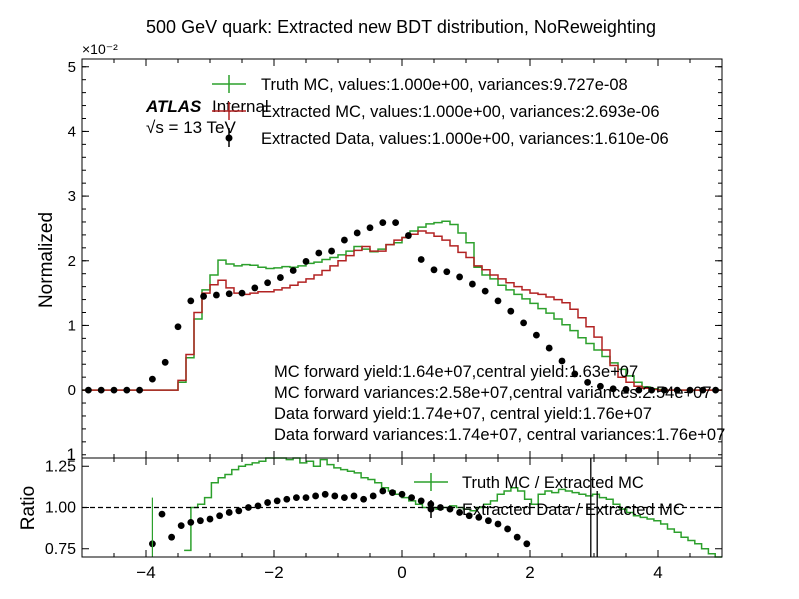 This screenshot has height=599, width=799. What do you see at coordinates (229, 138) in the screenshot?
I see `legend-extracted-data-marker` at bounding box center [229, 138].